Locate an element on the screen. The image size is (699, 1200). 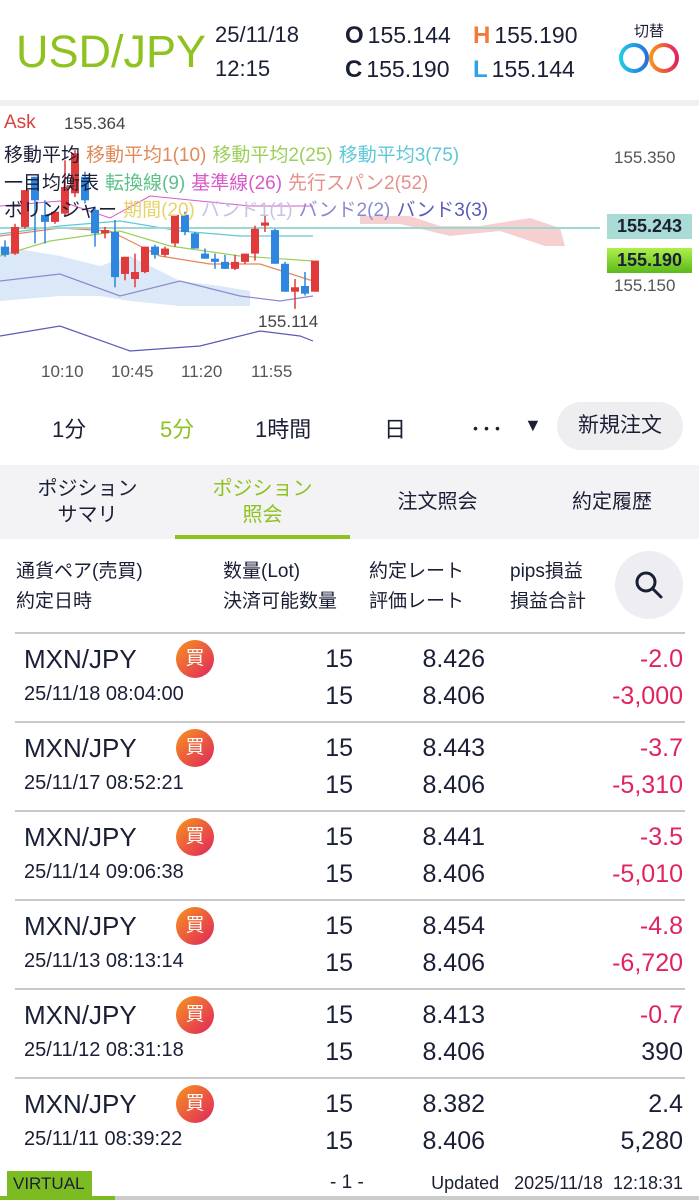
timeframe-5min: 5分 is located at coordinates (177, 429).